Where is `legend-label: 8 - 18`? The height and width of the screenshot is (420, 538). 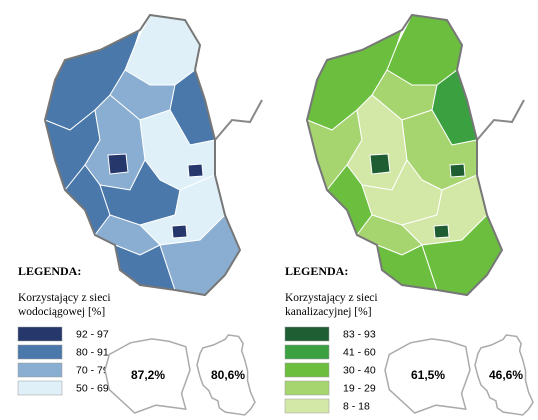 legend-label: 8 - 18 is located at coordinates (356, 406).